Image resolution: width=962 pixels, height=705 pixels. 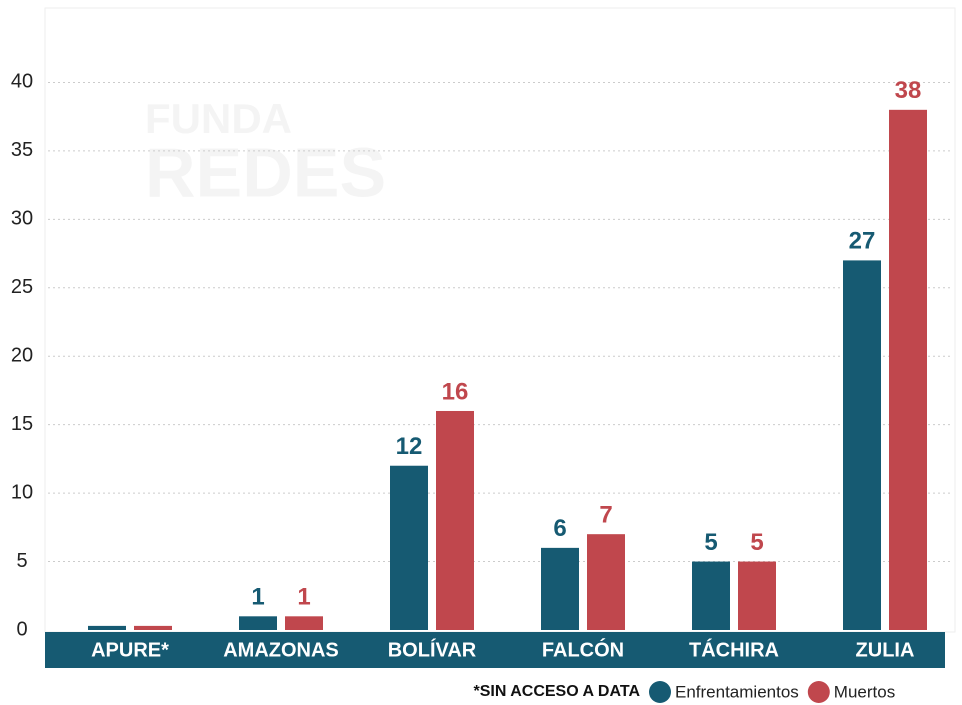 I want to click on x-tick-label: AMAZONAS, so click(x=281, y=650).